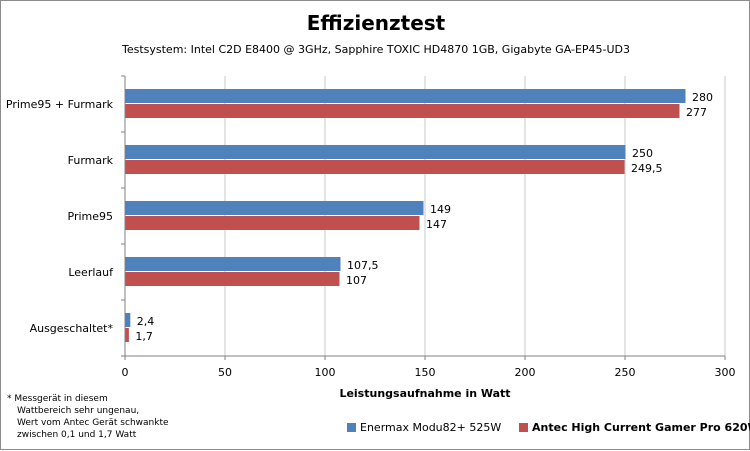  I want to click on x-tick-label: 200, so click(525, 372).